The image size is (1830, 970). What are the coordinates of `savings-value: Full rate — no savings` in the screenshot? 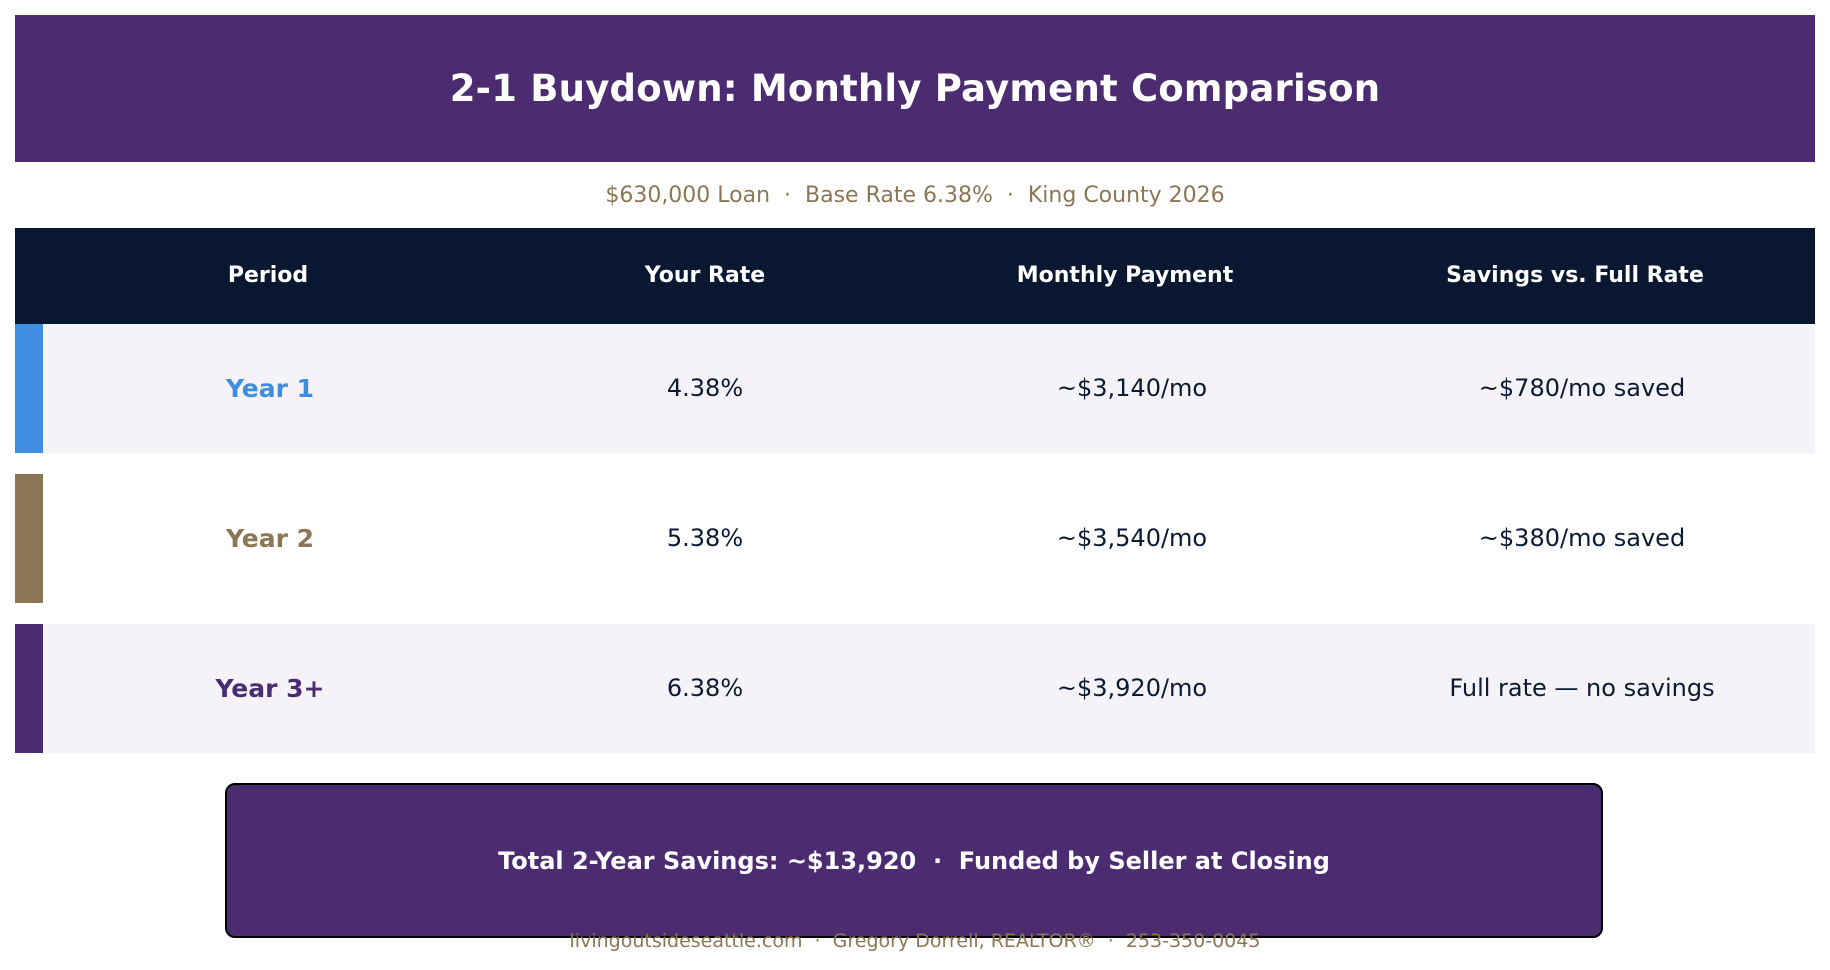 It's located at (1582, 688).